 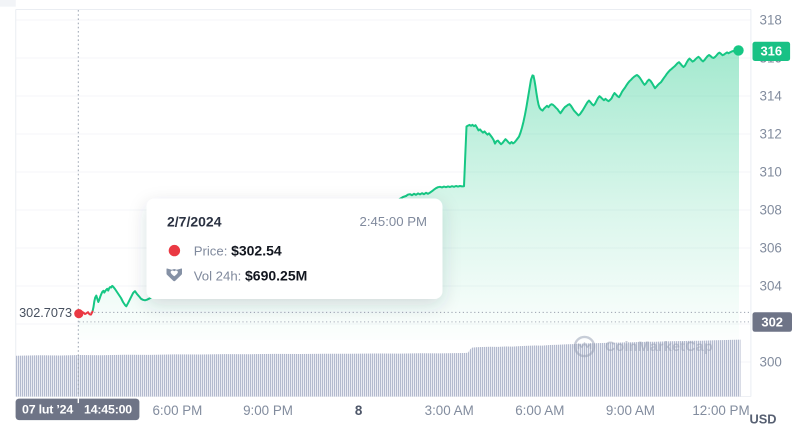 What do you see at coordinates (359, 410) in the screenshot?
I see `svg-text: 8` at bounding box center [359, 410].